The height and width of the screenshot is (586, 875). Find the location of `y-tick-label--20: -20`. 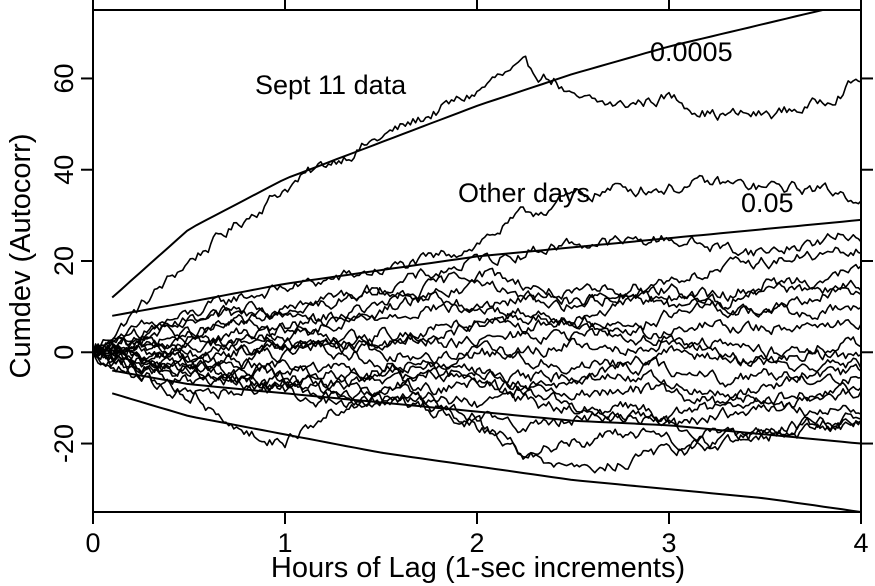

y-tick-label--20: -20 is located at coordinates (64, 443).